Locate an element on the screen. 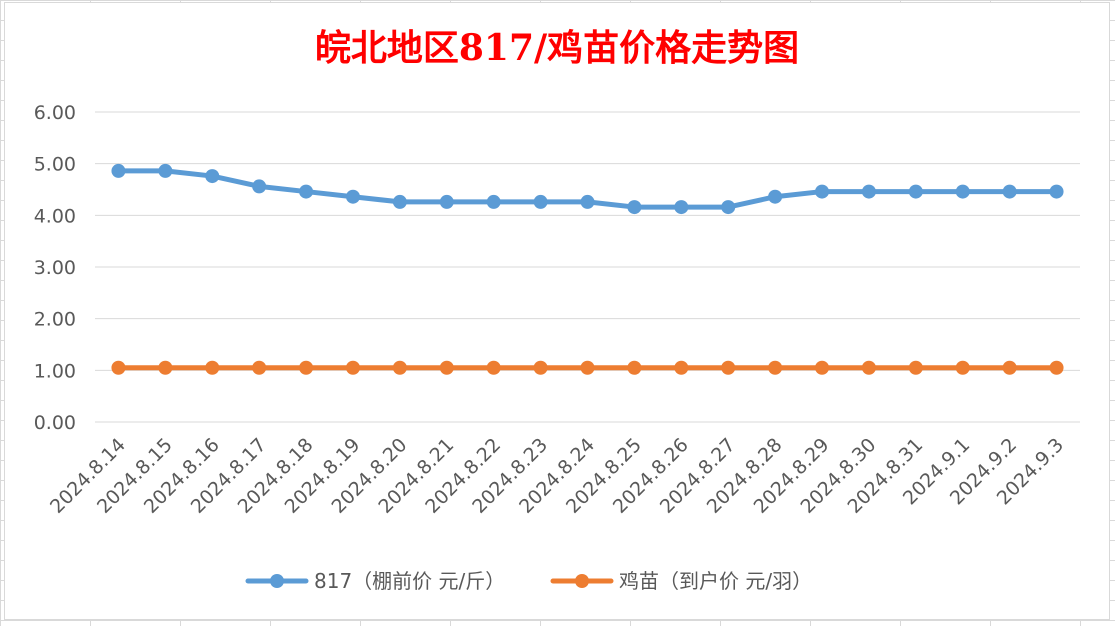 The height and width of the screenshot is (626, 1115). legend: 817（棚前价 元/斤） 鸡苗（到户价 元/羽） is located at coordinates (528, 581).